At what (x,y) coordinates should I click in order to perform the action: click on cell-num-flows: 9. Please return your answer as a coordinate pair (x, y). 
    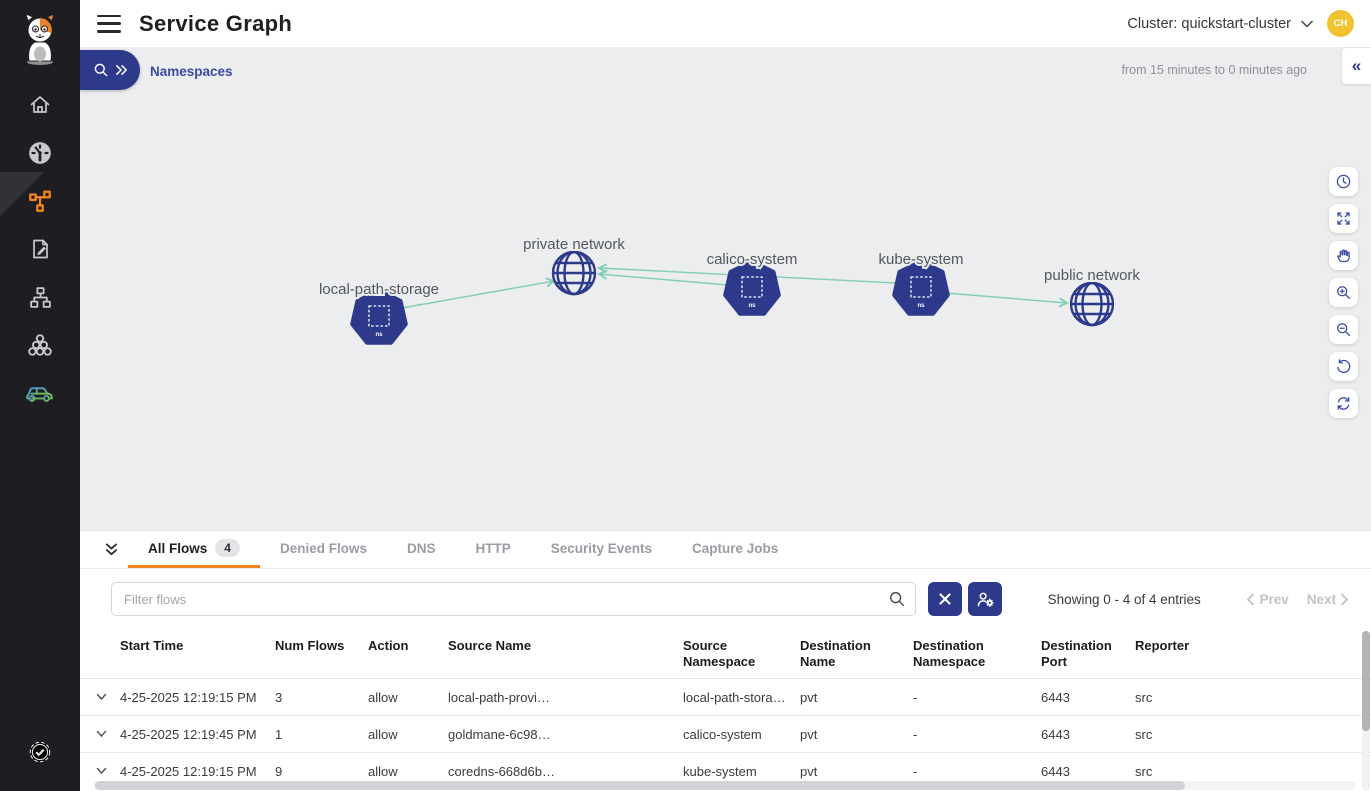
    Looking at the image, I should click on (279, 771).